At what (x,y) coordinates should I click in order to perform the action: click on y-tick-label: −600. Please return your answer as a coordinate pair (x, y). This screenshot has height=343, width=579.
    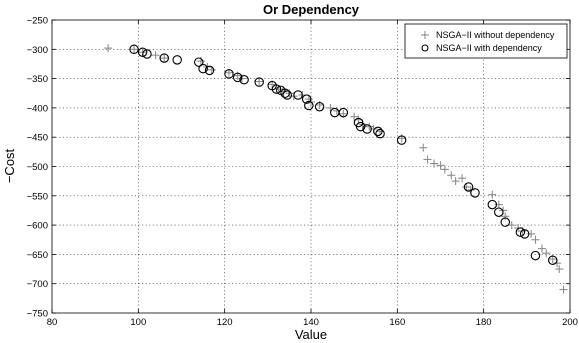
    Looking at the image, I should click on (37, 226).